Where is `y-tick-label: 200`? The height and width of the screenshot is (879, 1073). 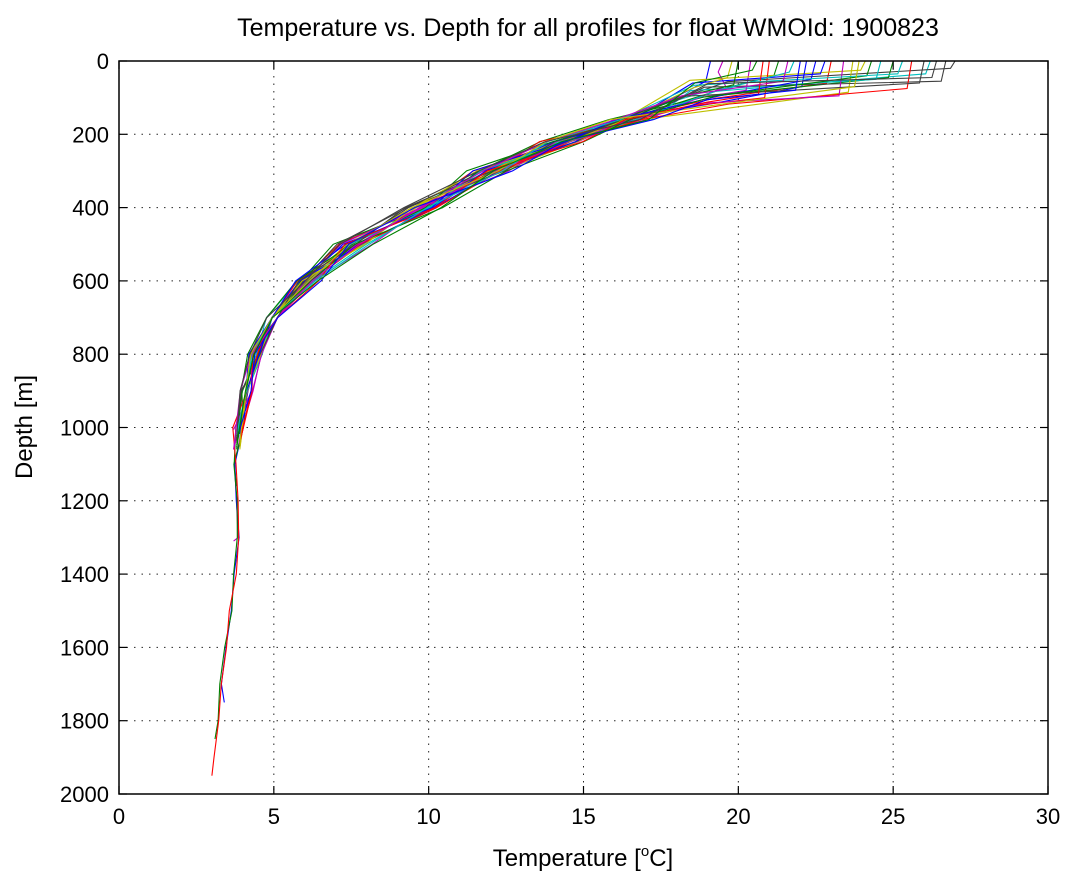
y-tick-label: 200 is located at coordinates (90, 134).